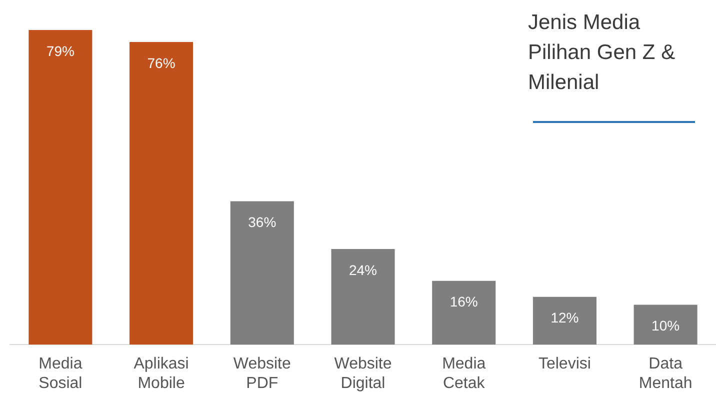 The height and width of the screenshot is (407, 716). I want to click on x-tick-label: Website PDF, so click(262, 374).